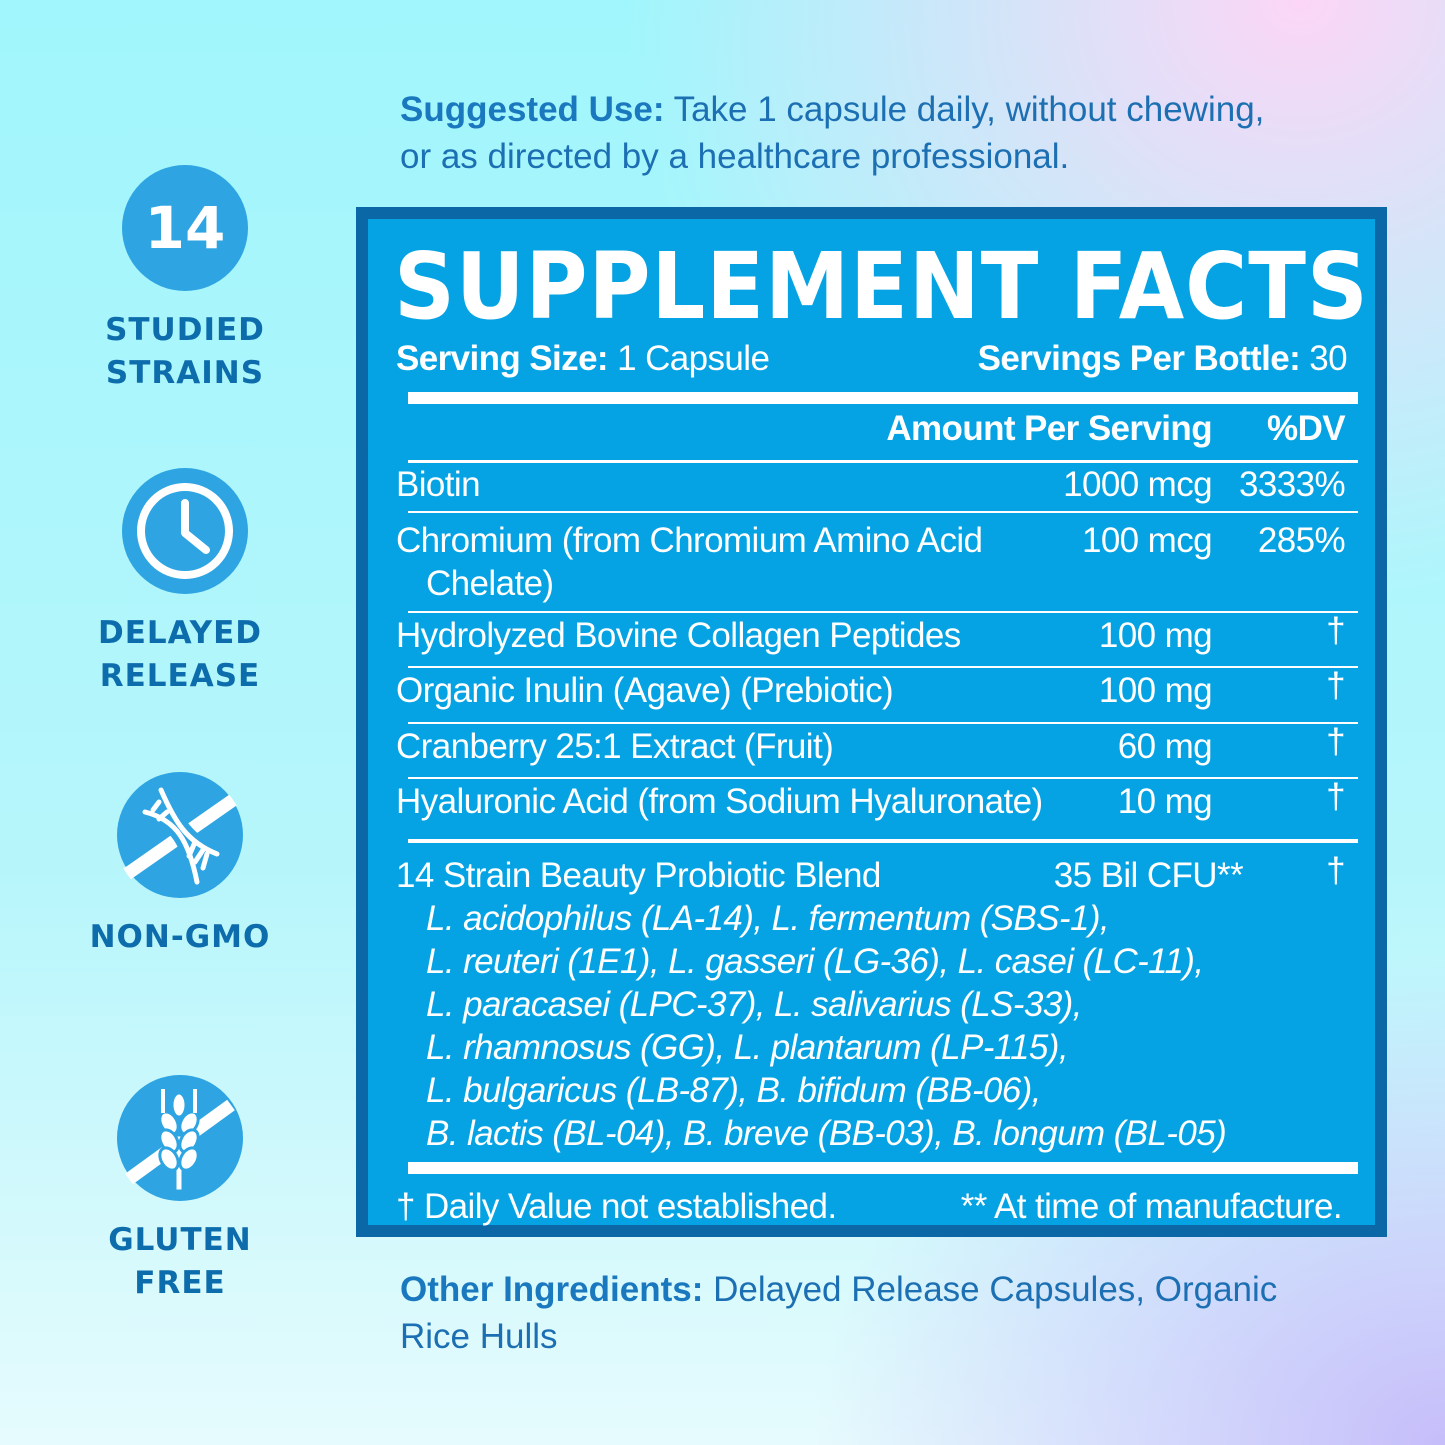 Image resolution: width=1445 pixels, height=1445 pixels. What do you see at coordinates (1306, 428) in the screenshot?
I see `col-dv-header: %DV` at bounding box center [1306, 428].